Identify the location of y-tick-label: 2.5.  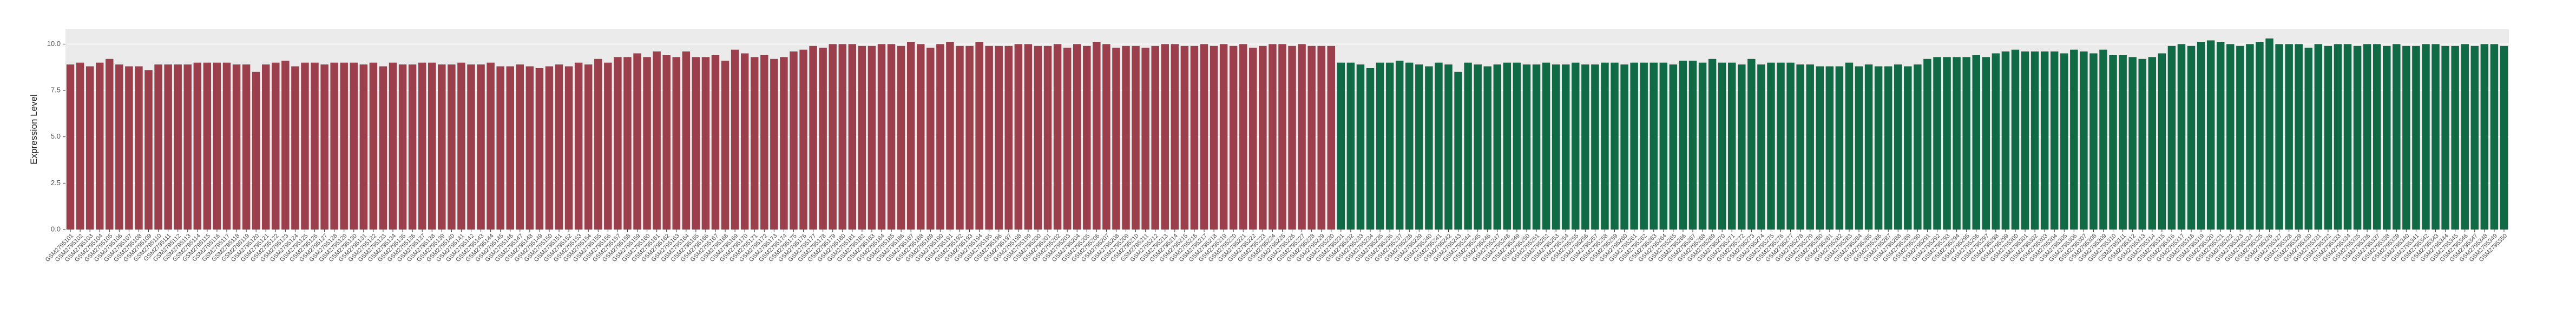
(56, 183).